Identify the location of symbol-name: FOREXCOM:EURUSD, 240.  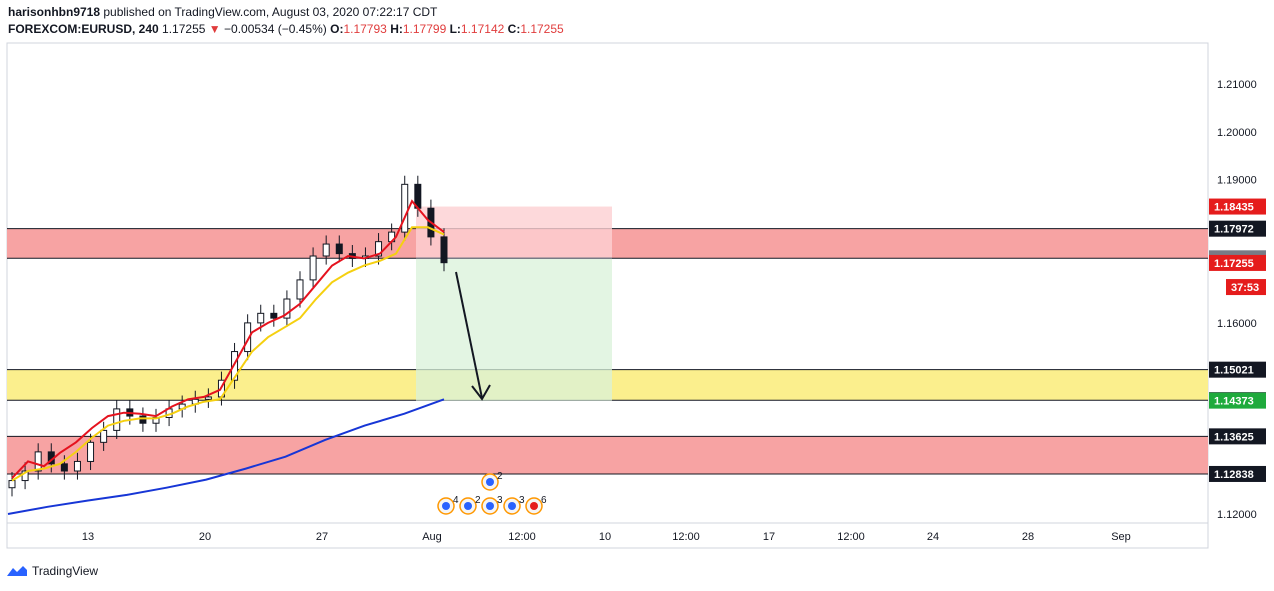
(83, 29).